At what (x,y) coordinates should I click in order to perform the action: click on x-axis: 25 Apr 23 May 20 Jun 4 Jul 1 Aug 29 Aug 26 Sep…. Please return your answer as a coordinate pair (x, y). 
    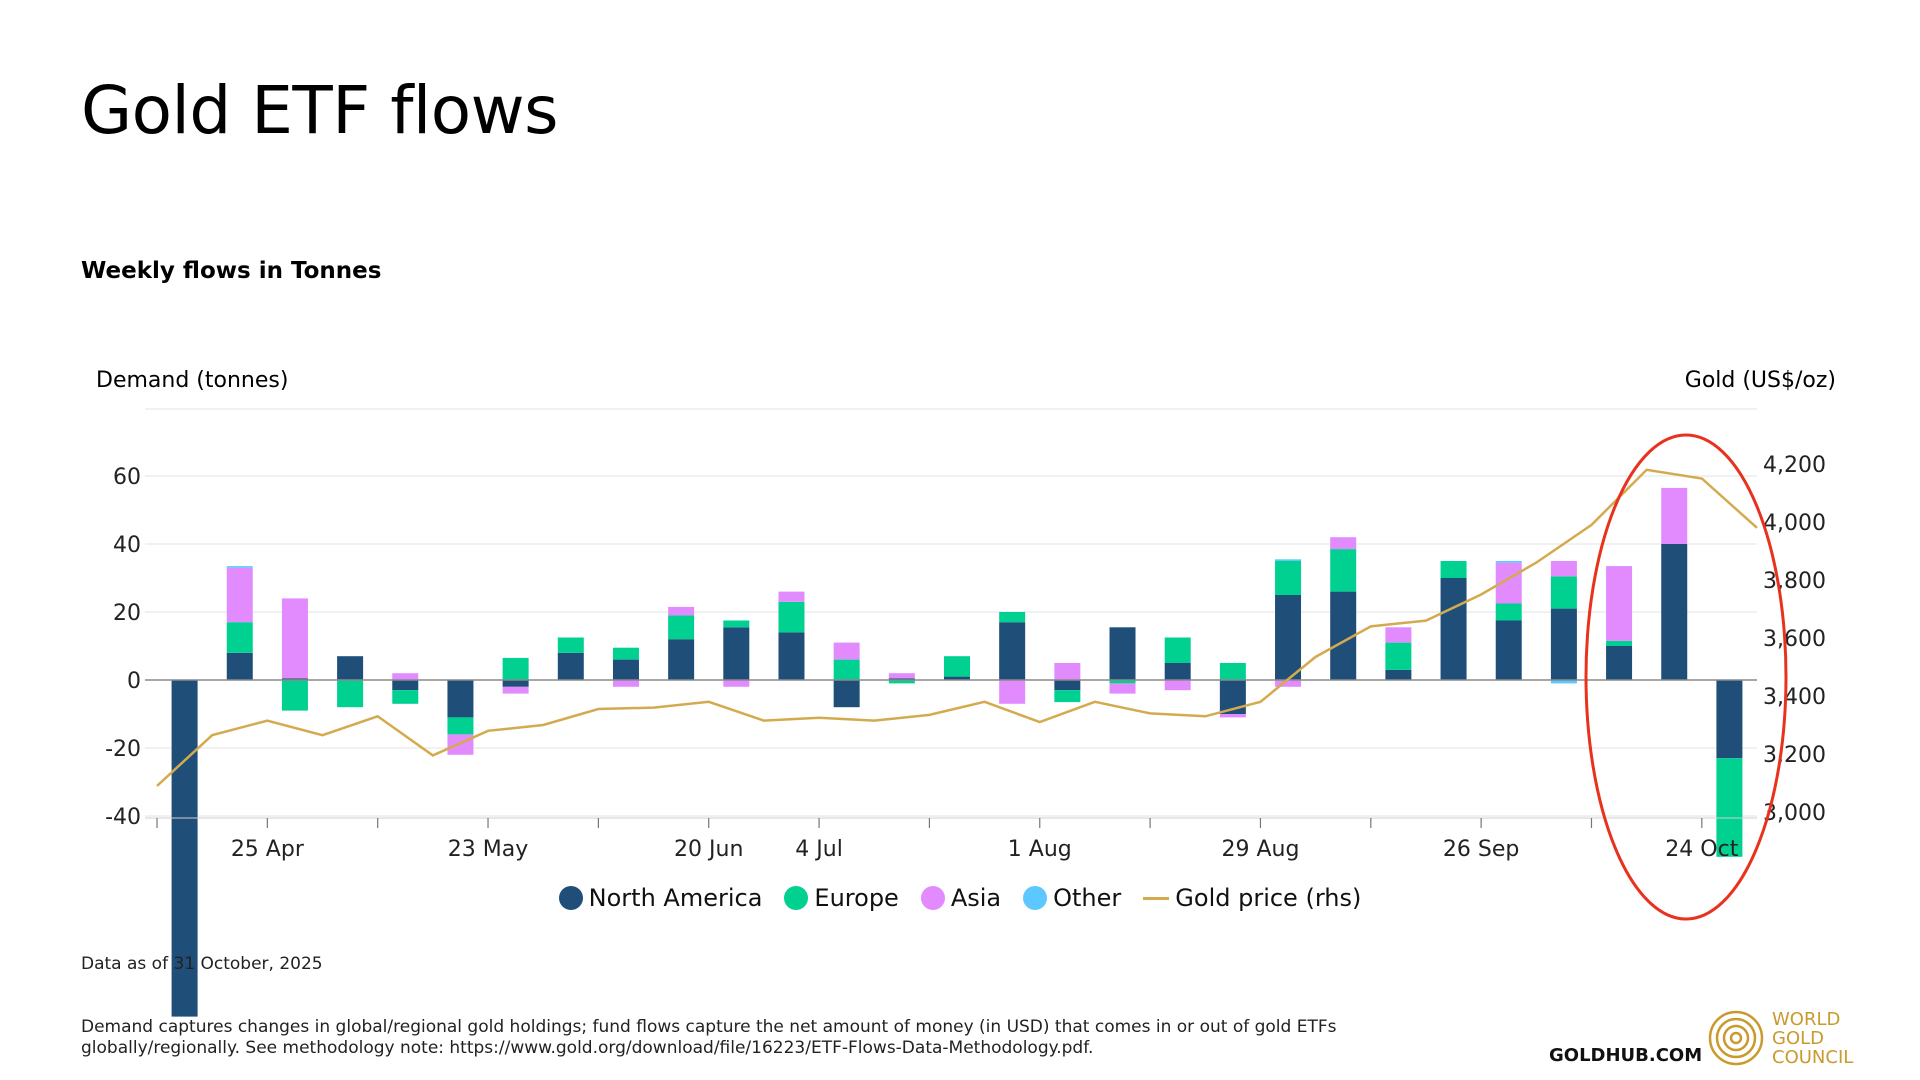
    Looking at the image, I should click on (951, 839).